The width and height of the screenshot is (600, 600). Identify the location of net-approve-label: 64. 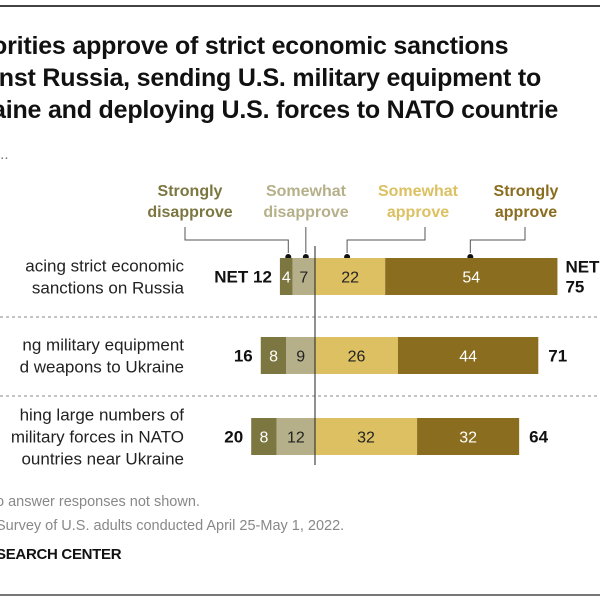
(538, 437).